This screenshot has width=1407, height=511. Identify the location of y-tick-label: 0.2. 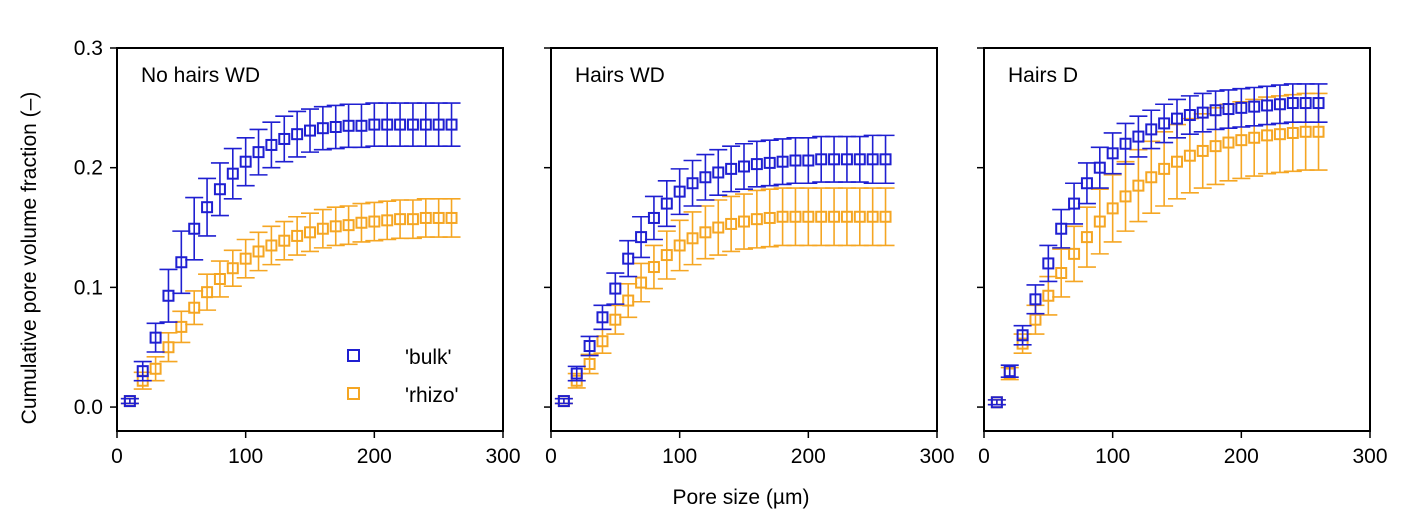
(88, 168).